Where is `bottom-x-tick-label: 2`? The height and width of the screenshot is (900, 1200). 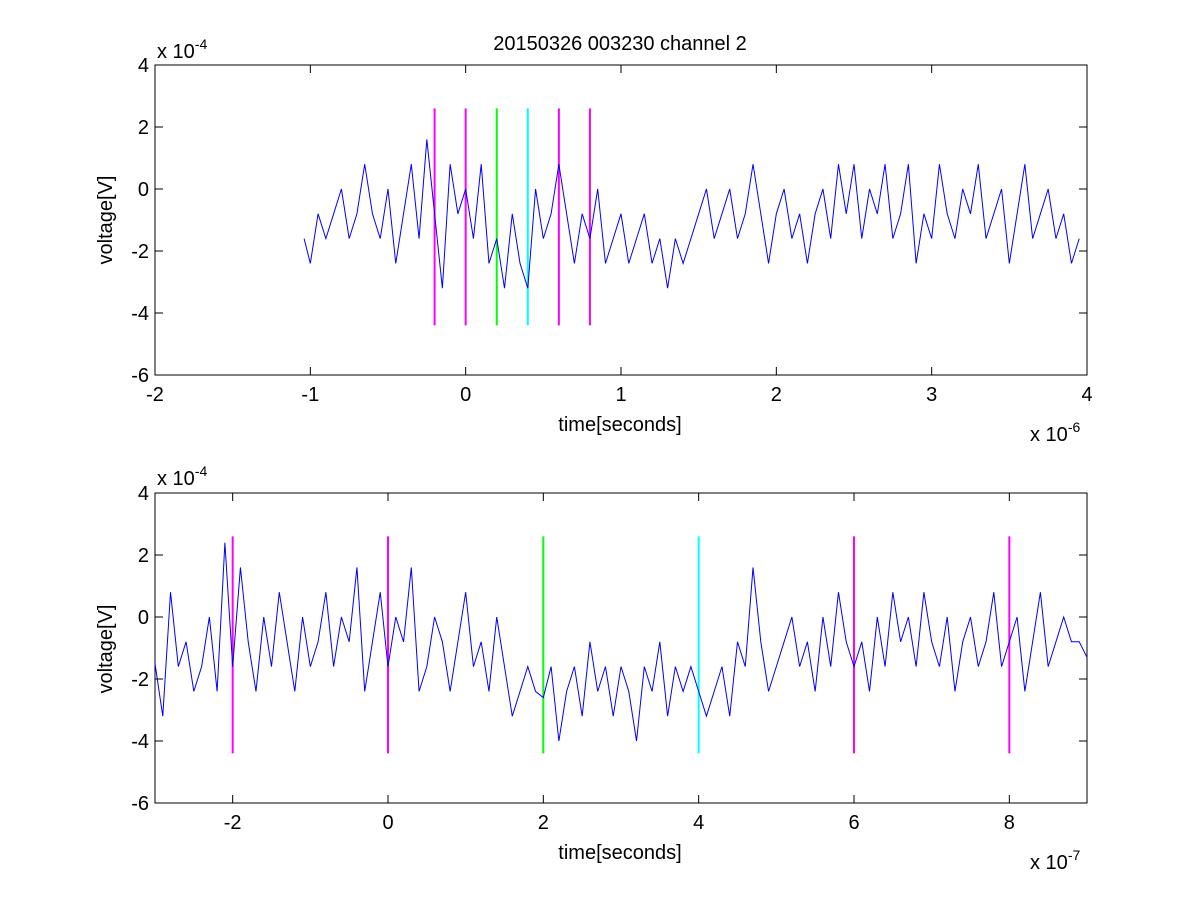 bottom-x-tick-label: 2 is located at coordinates (543, 823).